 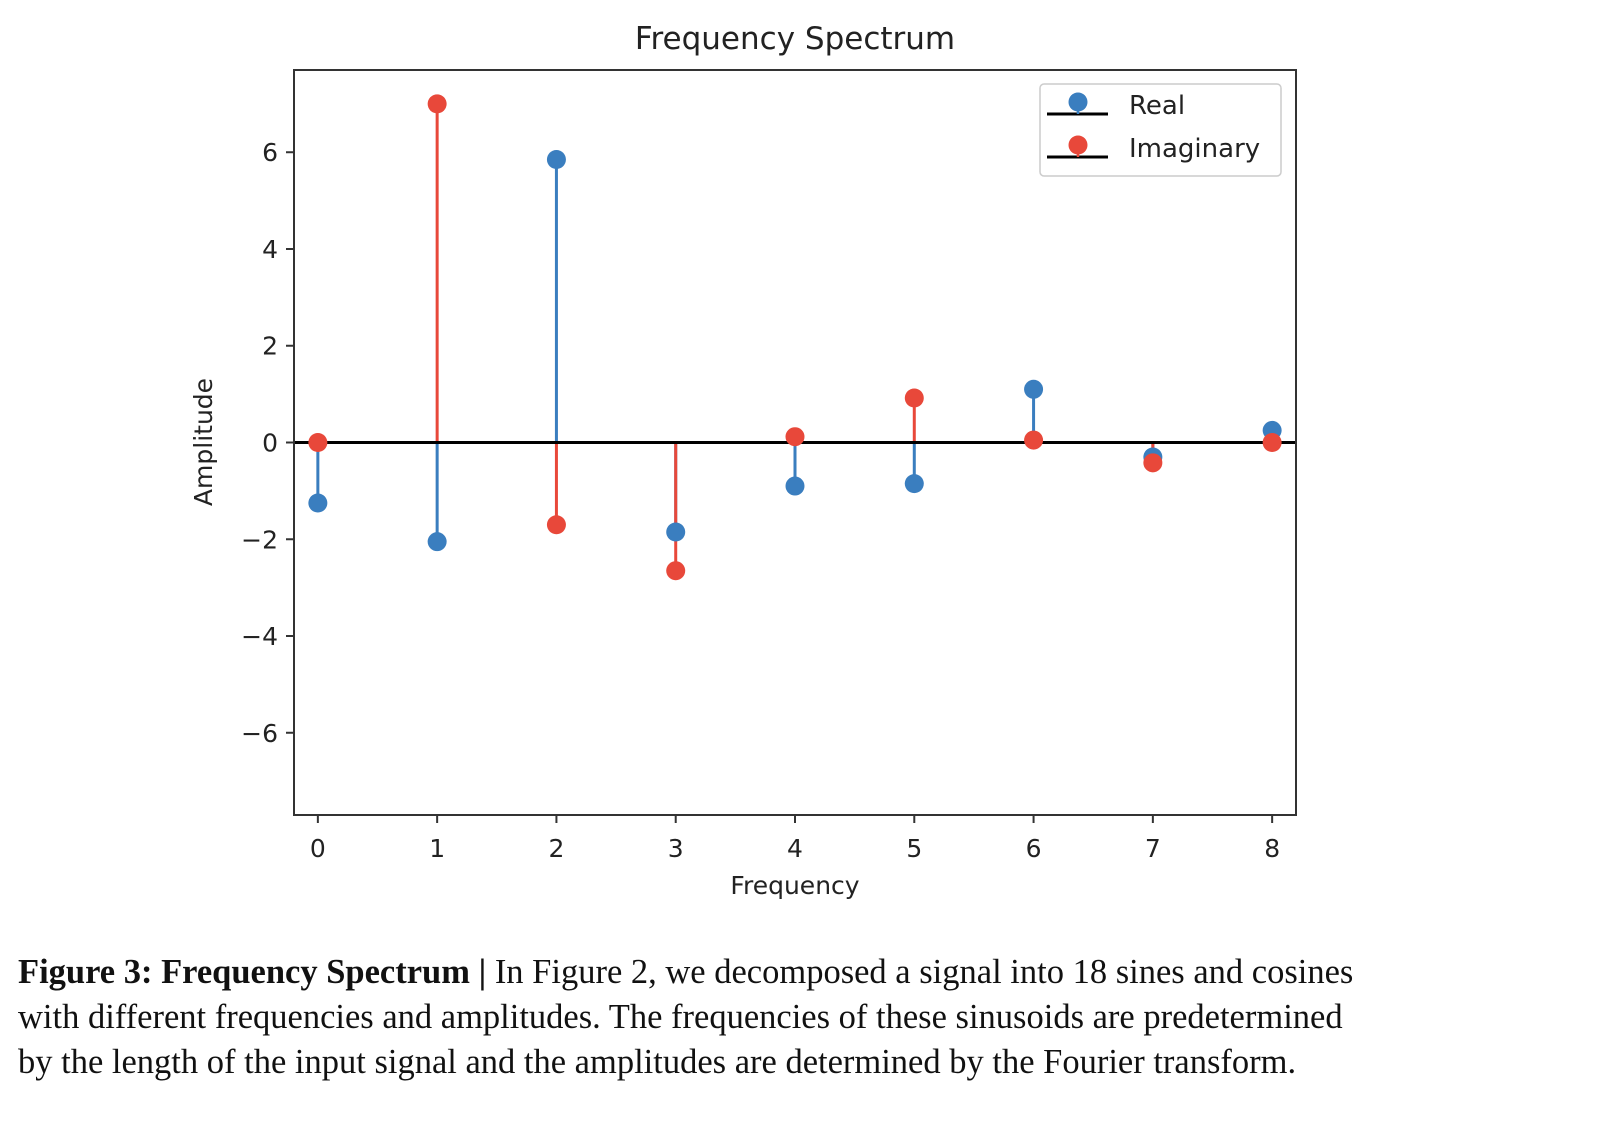 What do you see at coordinates (795, 39) in the screenshot?
I see `chart-title: Frequency Spectrum` at bounding box center [795, 39].